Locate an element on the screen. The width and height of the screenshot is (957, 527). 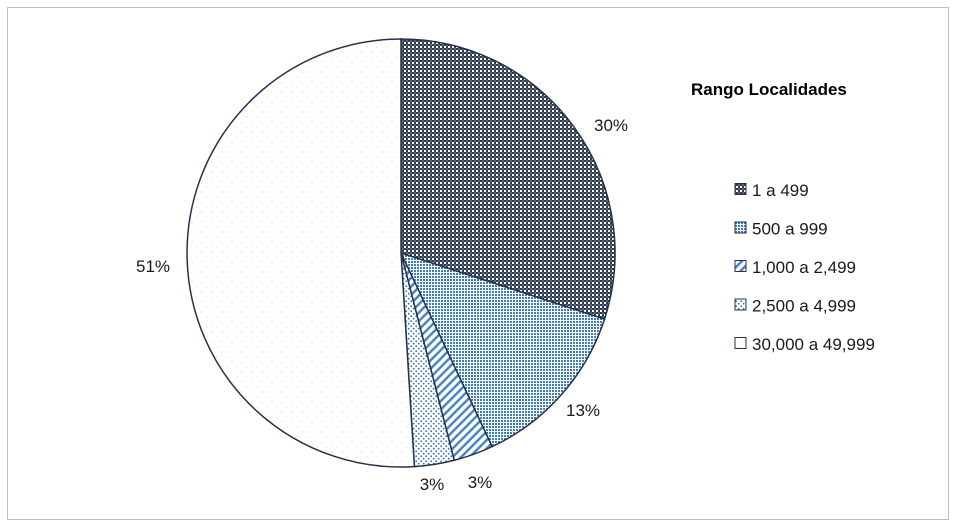
legend-item-1-a-499: 1 a 499 is located at coordinates (771, 190).